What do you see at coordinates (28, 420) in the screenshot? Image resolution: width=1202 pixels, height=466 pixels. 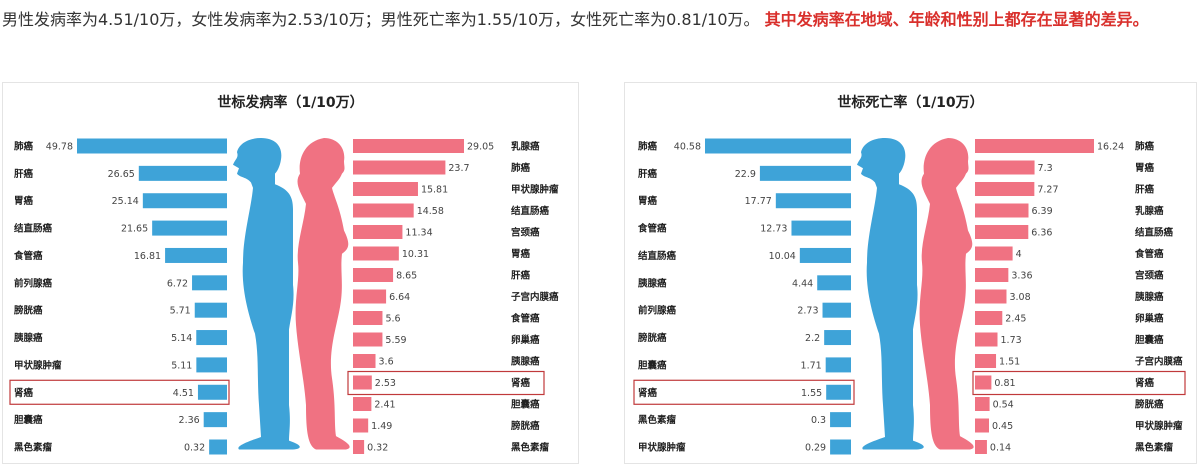 I see `male-category-label: 胆囊癌` at bounding box center [28, 420].